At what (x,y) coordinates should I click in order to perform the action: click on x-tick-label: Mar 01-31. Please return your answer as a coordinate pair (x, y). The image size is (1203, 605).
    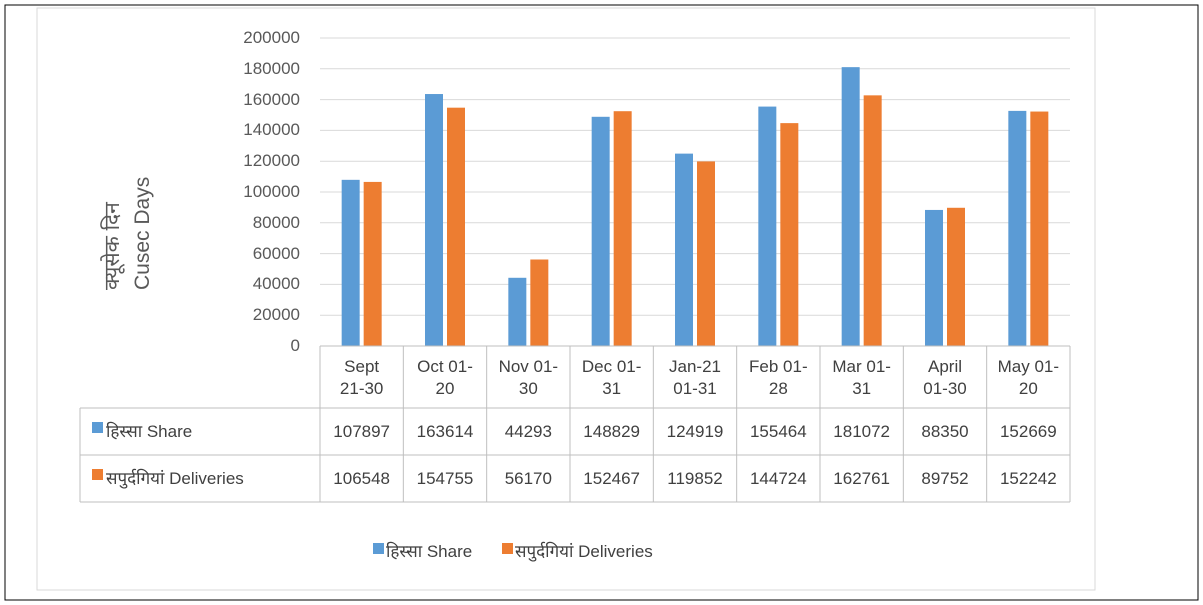
    Looking at the image, I should click on (861, 377).